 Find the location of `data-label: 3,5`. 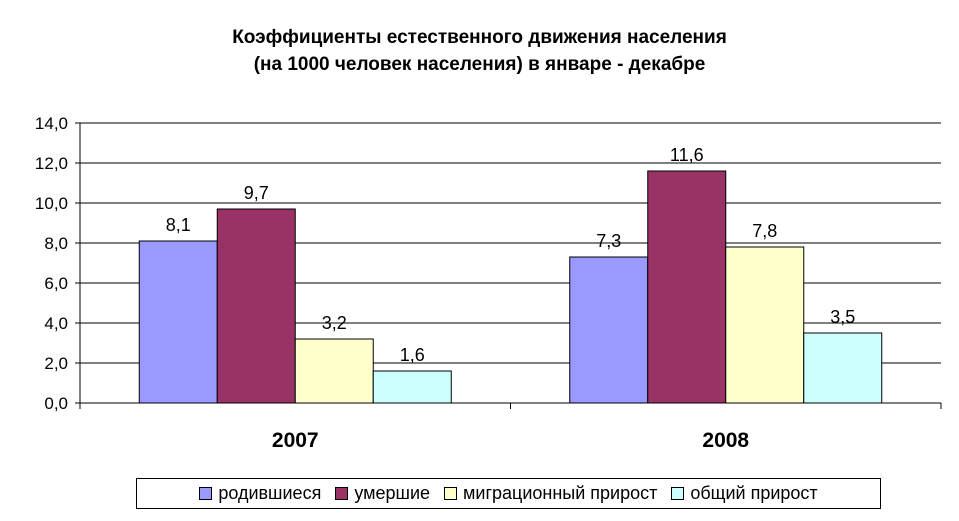

data-label: 3,5 is located at coordinates (842, 317).